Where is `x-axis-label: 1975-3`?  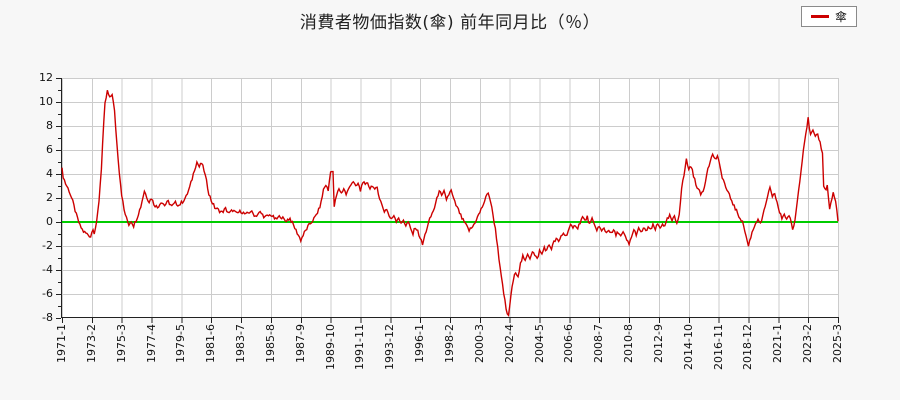 x-axis-label: 1975-3 is located at coordinates (121, 343).